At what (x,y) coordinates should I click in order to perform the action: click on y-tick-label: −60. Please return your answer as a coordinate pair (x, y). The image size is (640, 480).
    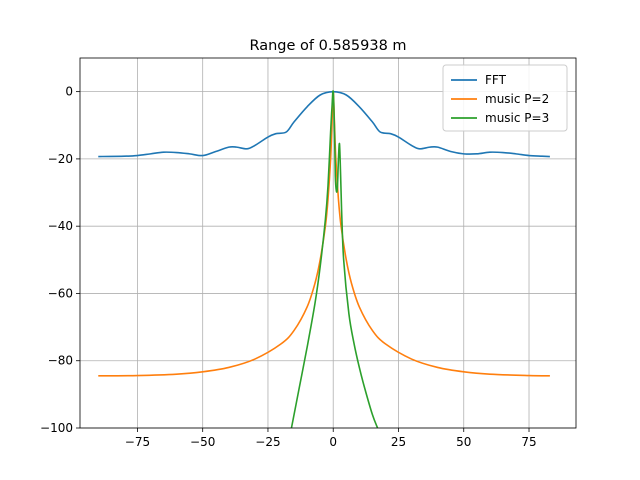
    Looking at the image, I should click on (60, 293).